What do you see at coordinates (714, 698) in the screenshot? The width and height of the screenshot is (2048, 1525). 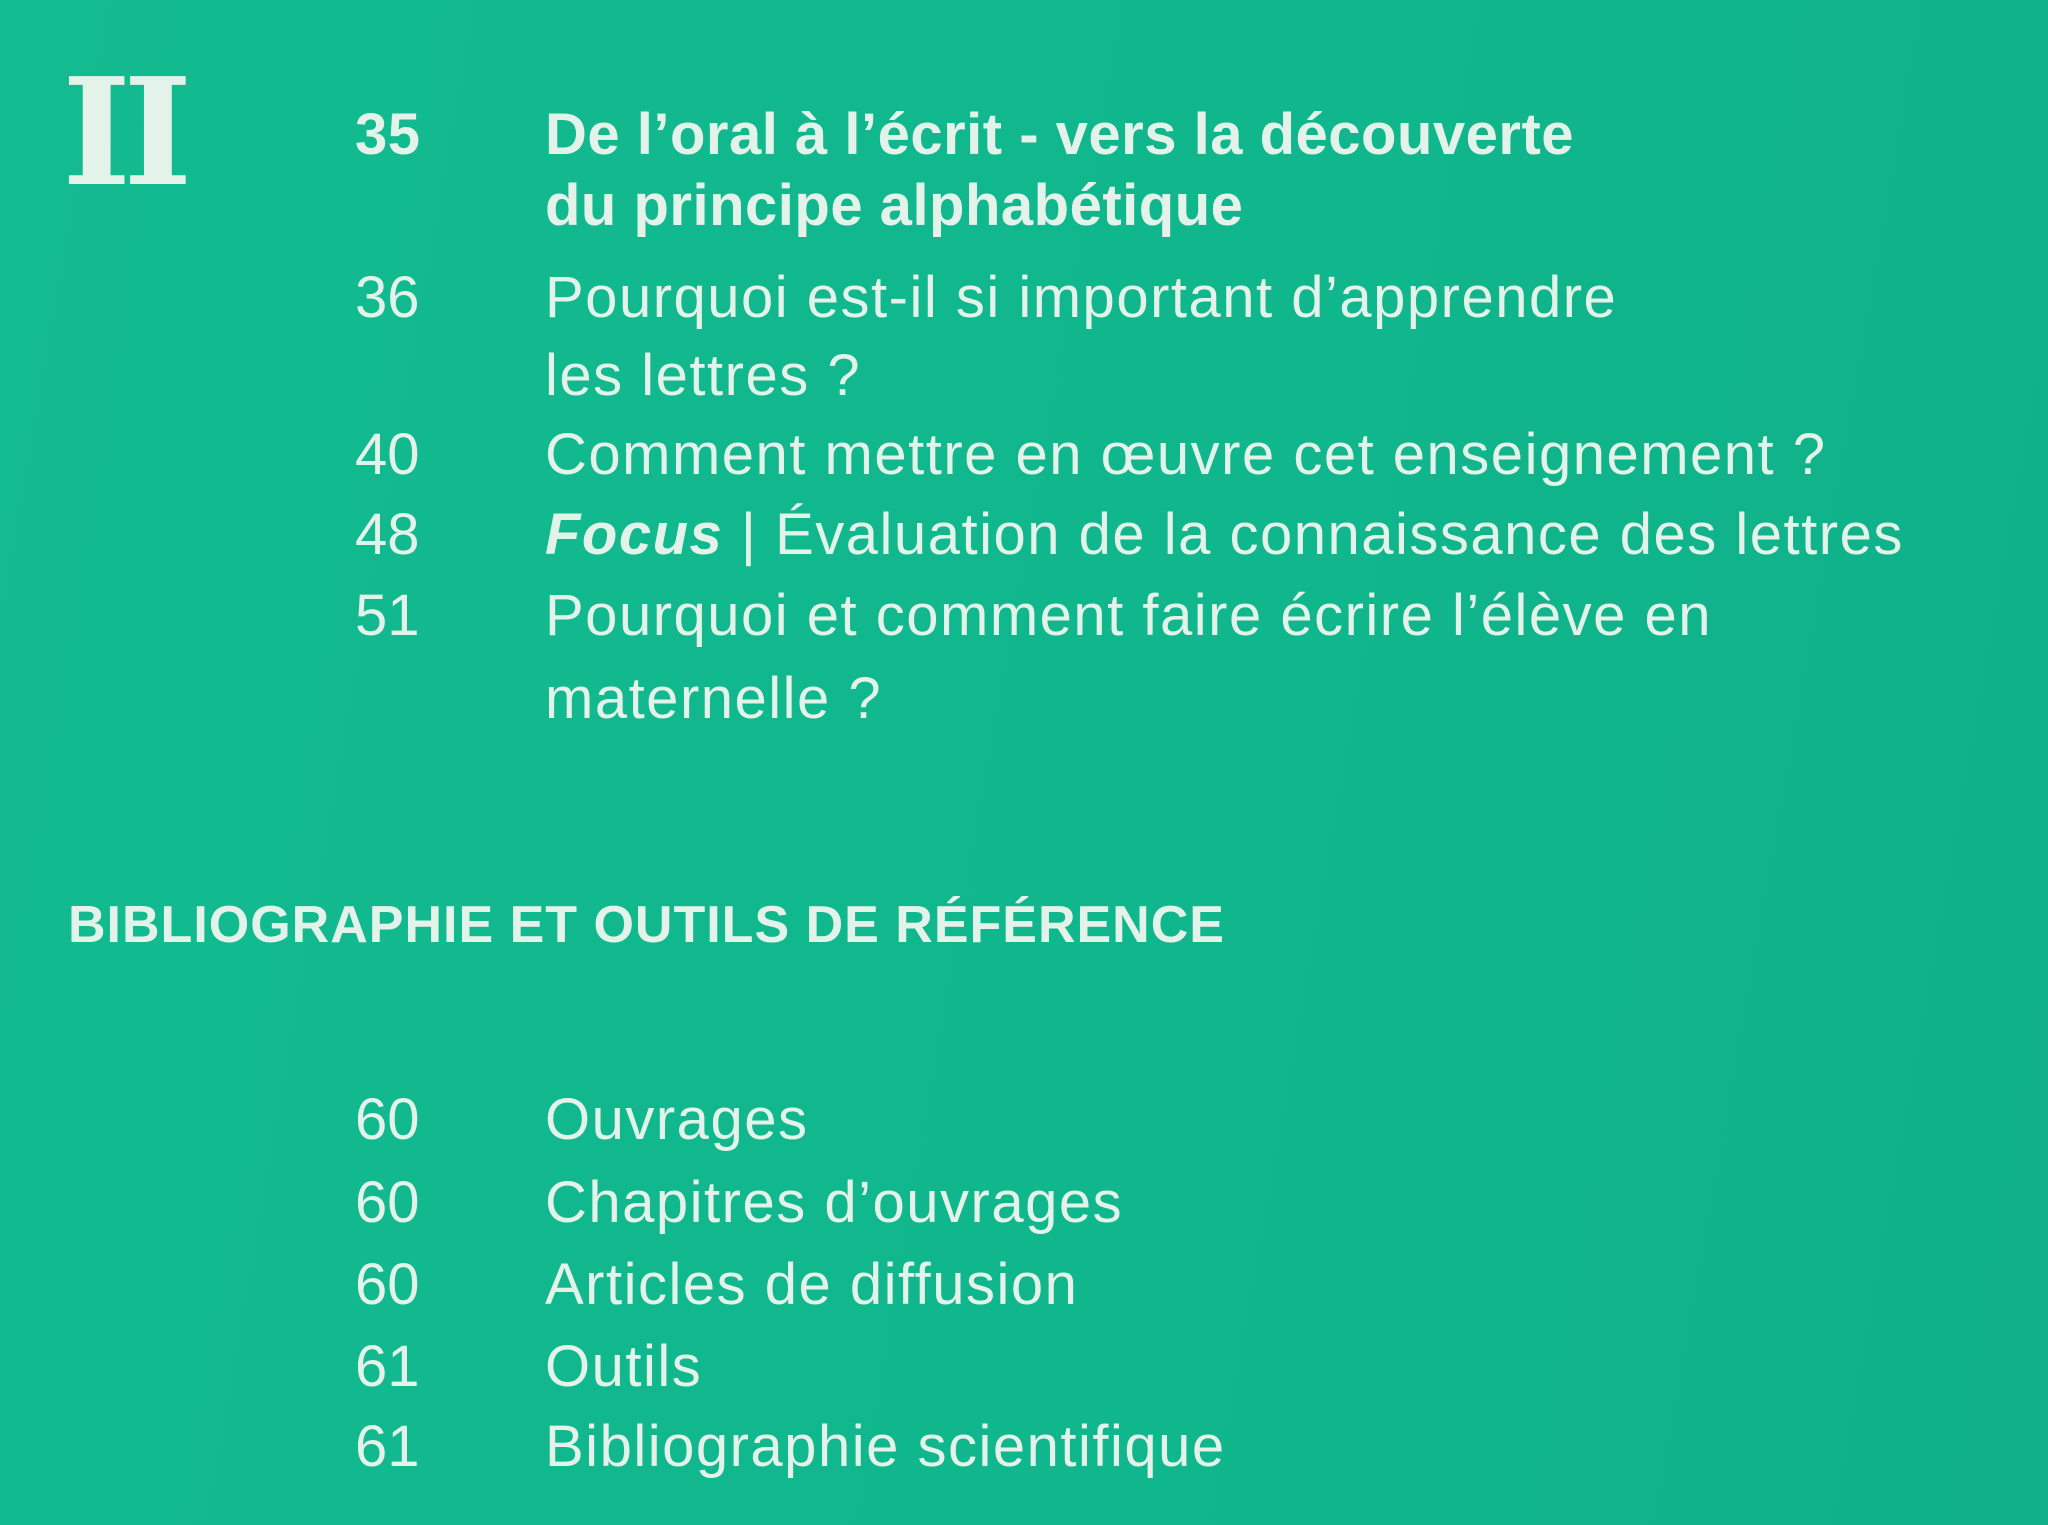 I see `entry-title: maternelle ?` at bounding box center [714, 698].